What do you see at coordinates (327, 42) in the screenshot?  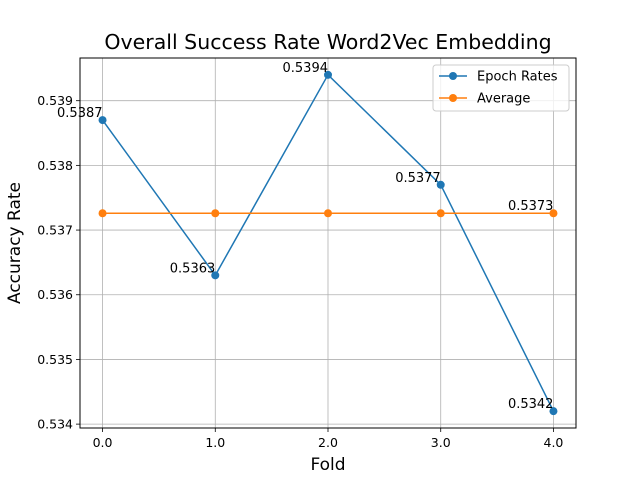 I see `chart-title: Overall Success Rate Word2Vec Embedding` at bounding box center [327, 42].